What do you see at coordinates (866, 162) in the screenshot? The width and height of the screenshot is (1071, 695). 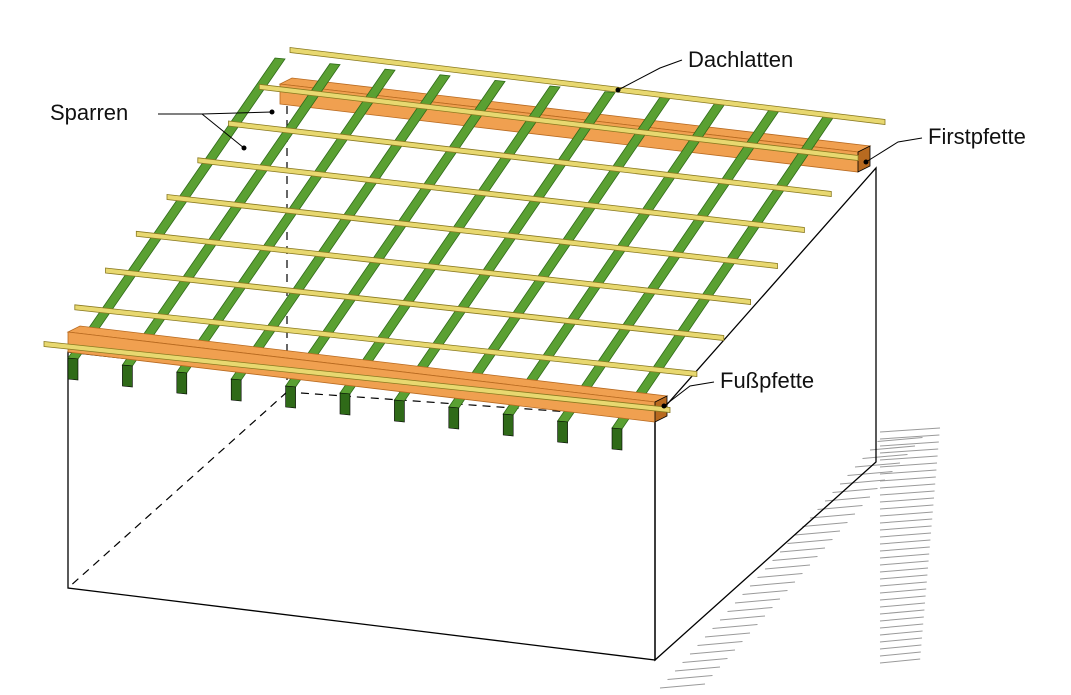 I see `leader-firstpfette-dot` at bounding box center [866, 162].